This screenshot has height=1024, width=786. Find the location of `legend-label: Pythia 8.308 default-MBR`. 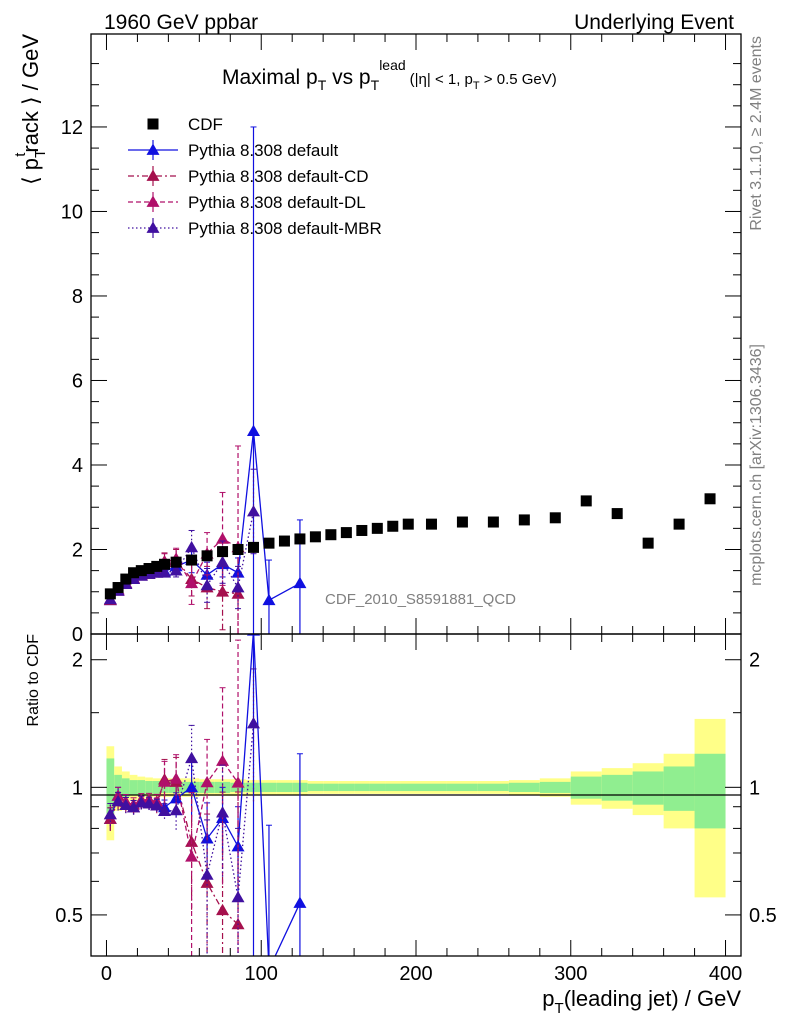

legend-label: Pythia 8.308 default-MBR is located at coordinates (285, 228).